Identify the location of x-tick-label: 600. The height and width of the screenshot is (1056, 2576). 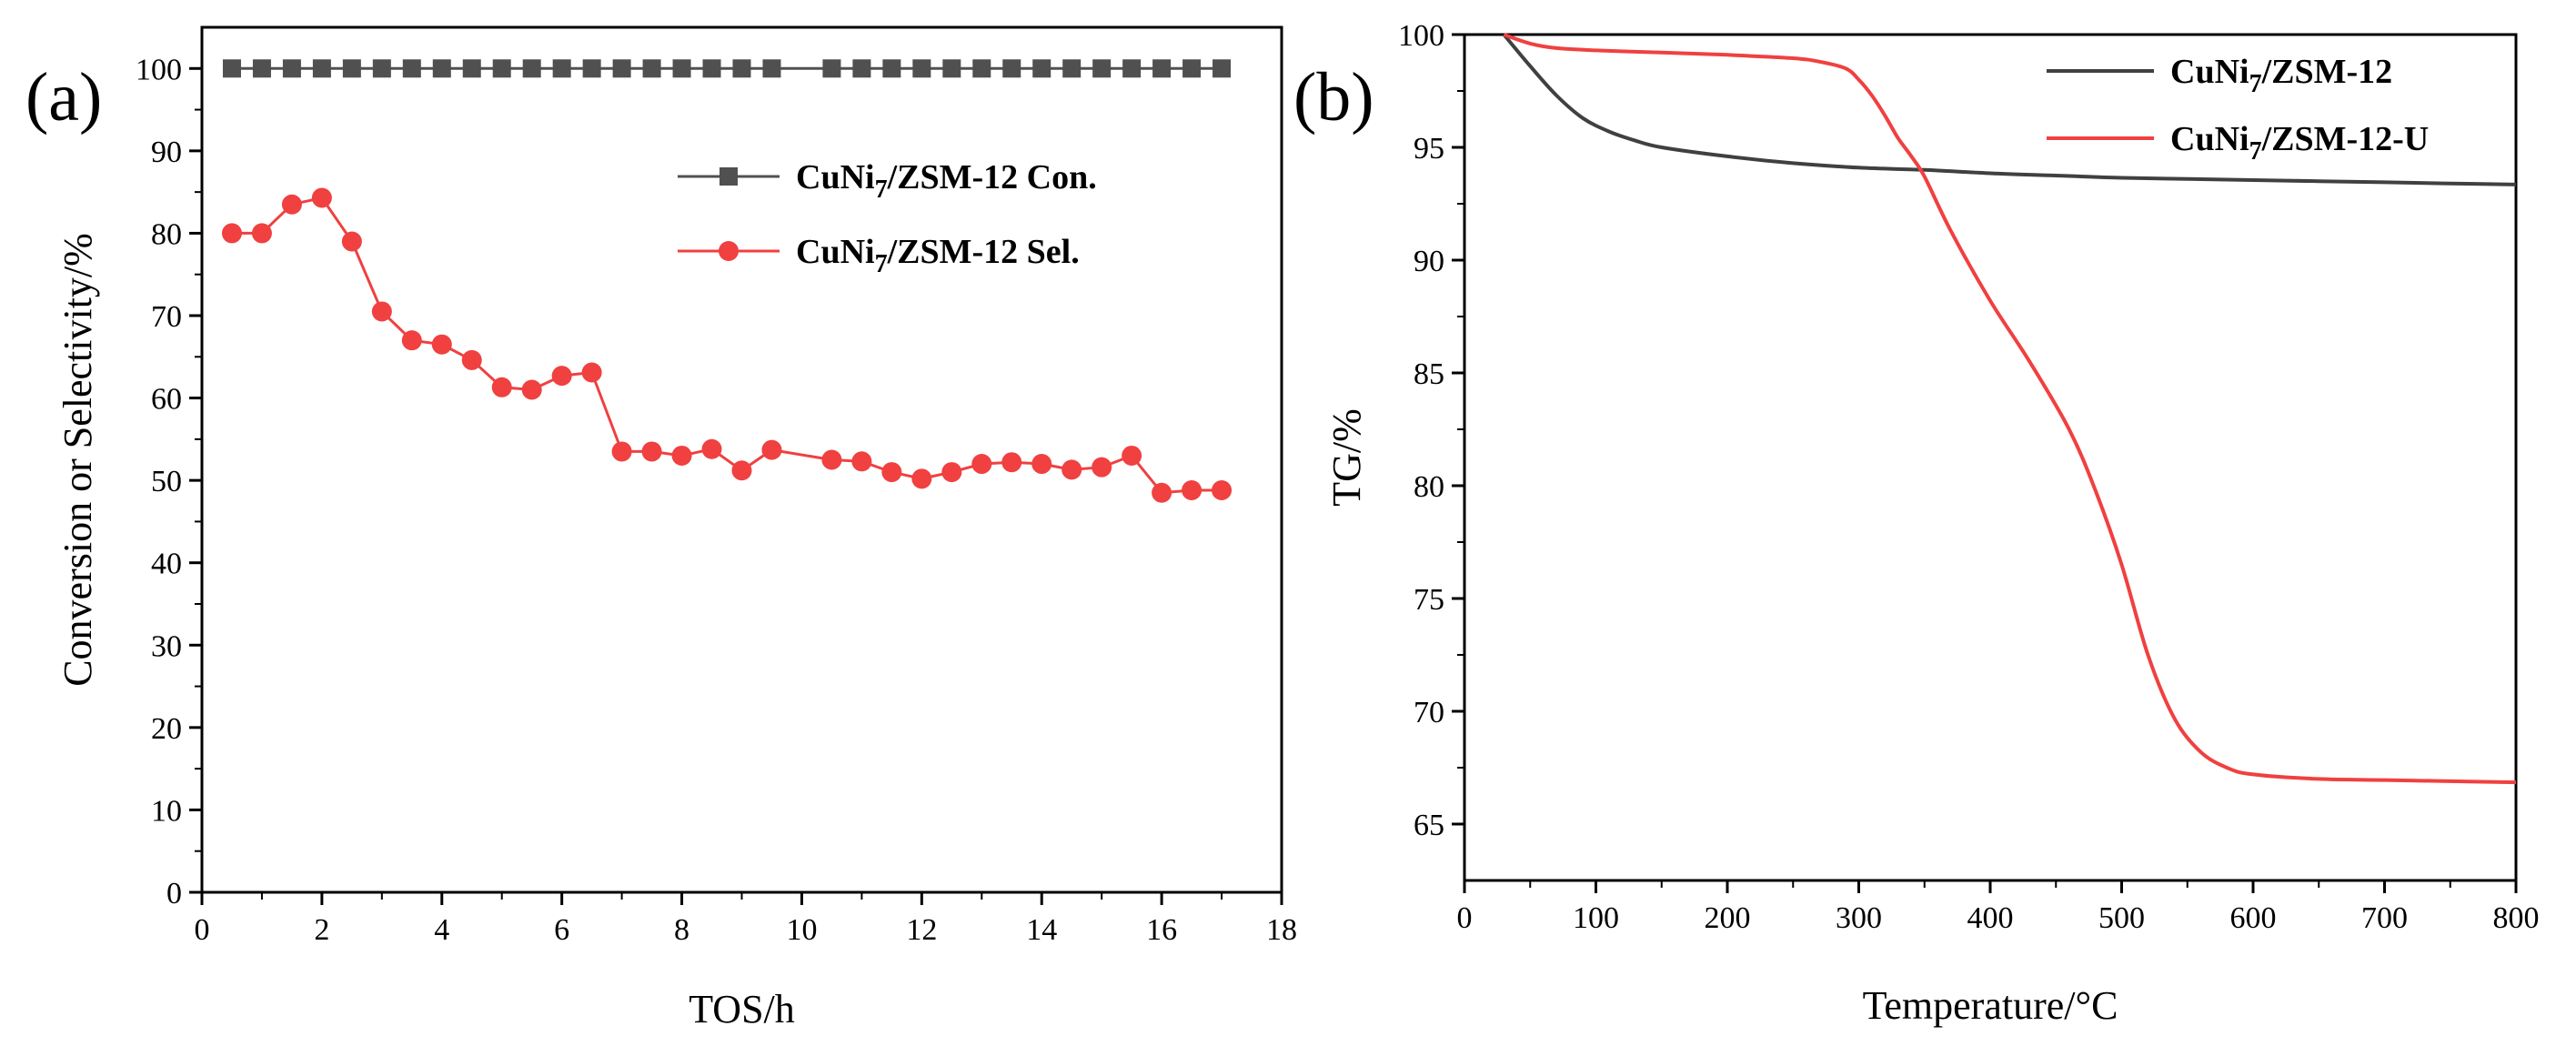
(2253, 918).